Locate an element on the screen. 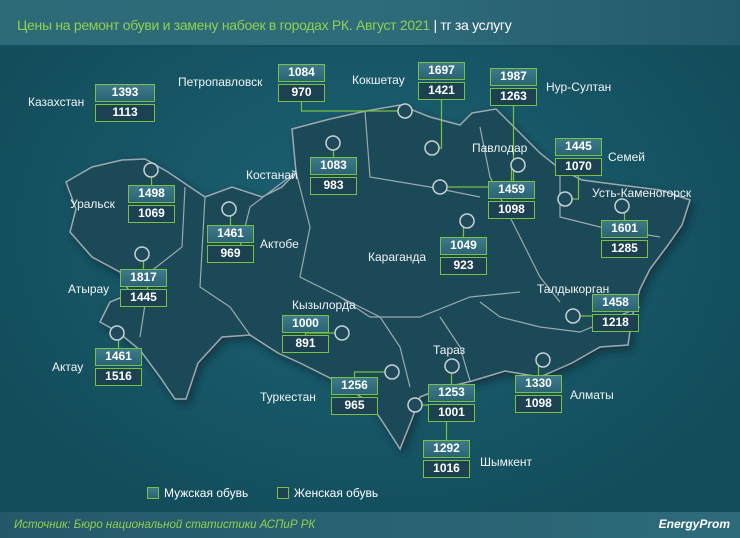  women-price-box: 1421 is located at coordinates (441, 91).